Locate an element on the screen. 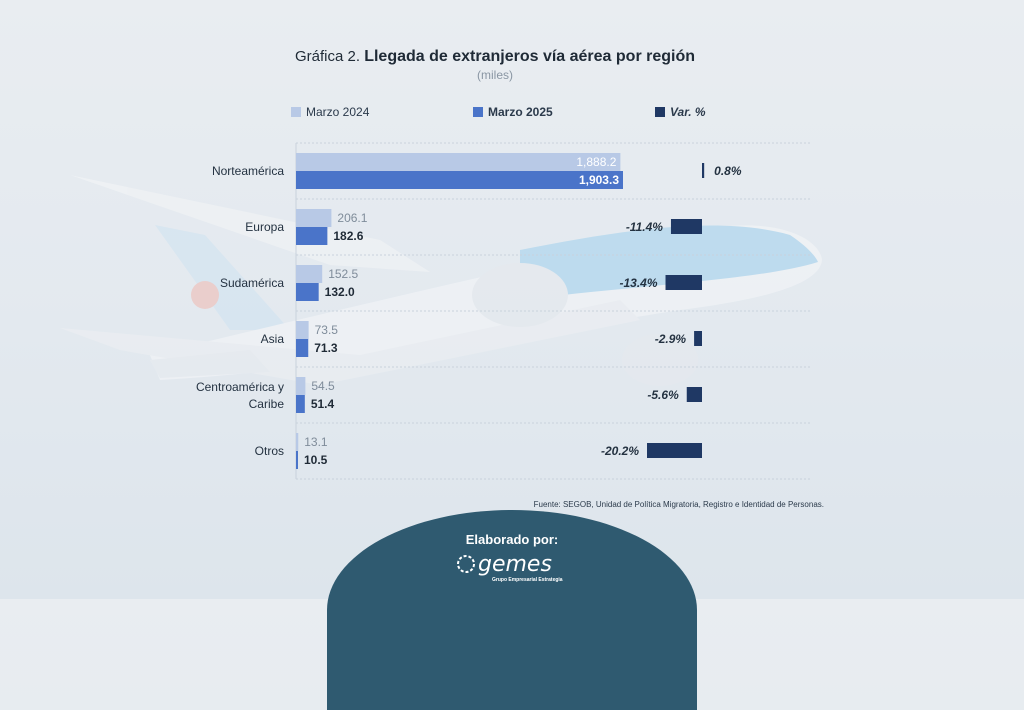  category-label: Norteamérica is located at coordinates (248, 171).